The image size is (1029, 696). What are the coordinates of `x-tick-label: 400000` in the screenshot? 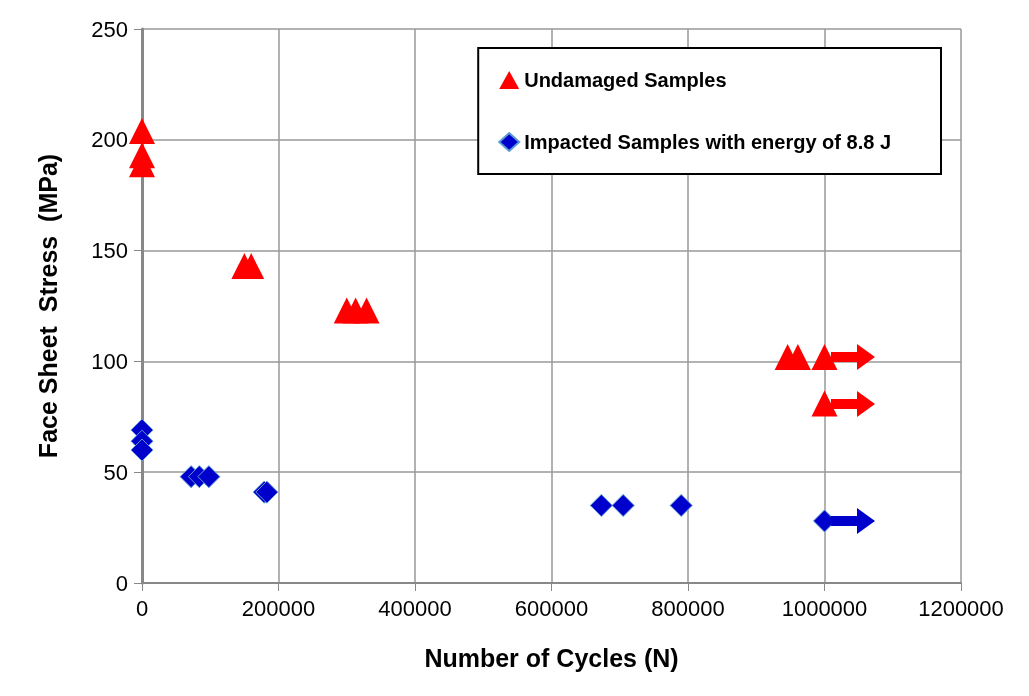 It's located at (415, 608).